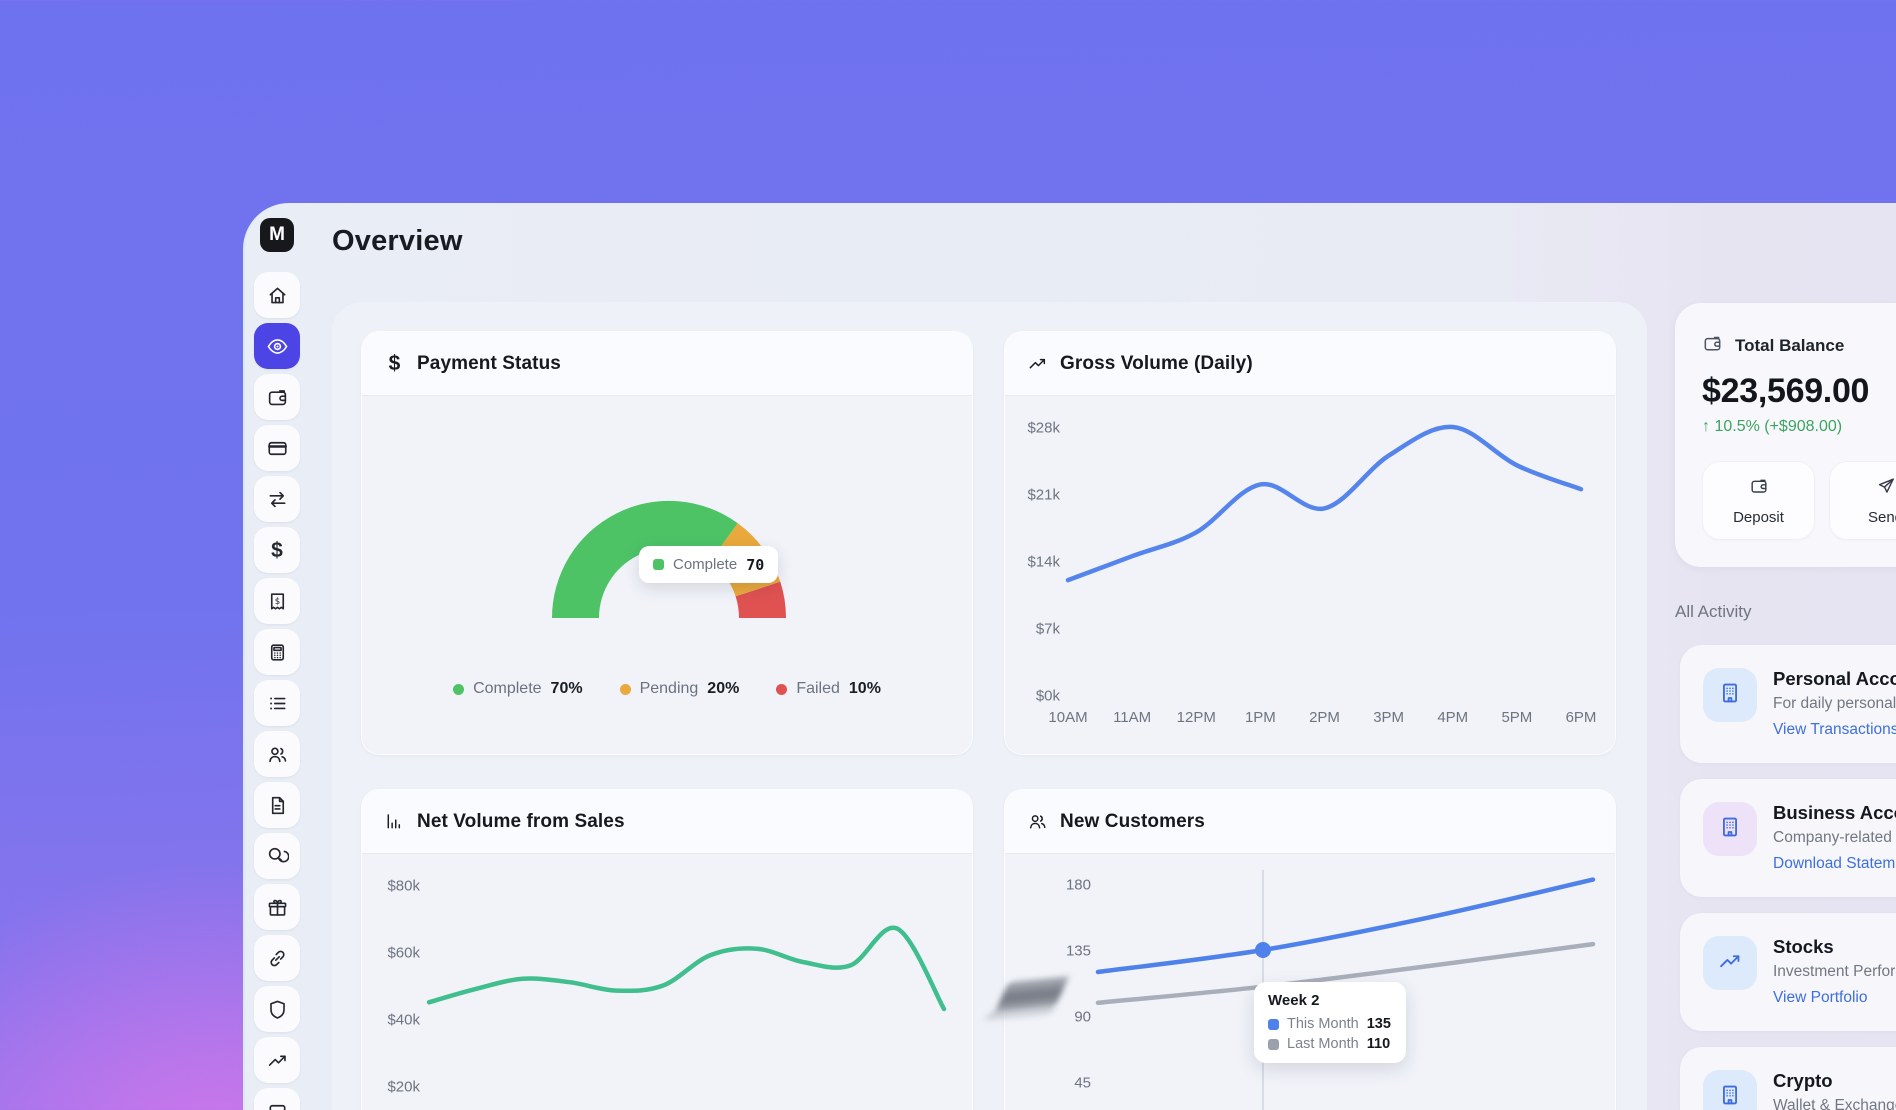  What do you see at coordinates (1834, 729) in the screenshot?
I see `activity-link: View Transactions` at bounding box center [1834, 729].